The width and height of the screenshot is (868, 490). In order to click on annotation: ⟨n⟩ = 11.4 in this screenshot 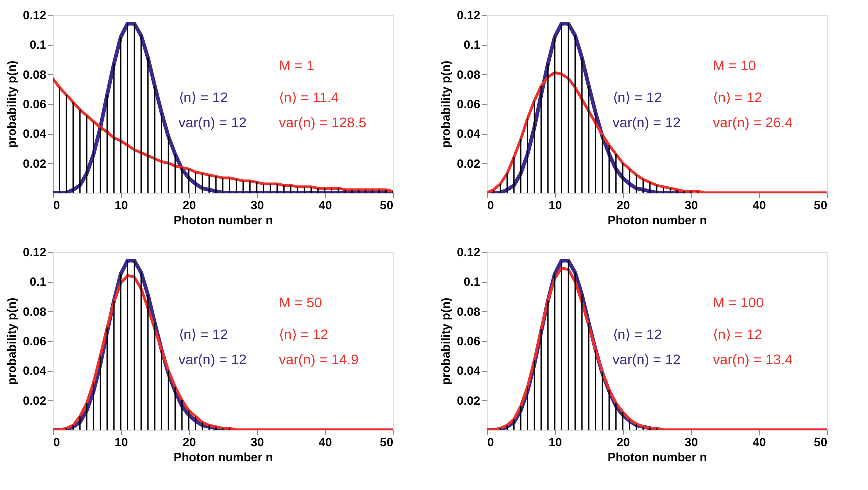, I will do `click(309, 98)`.